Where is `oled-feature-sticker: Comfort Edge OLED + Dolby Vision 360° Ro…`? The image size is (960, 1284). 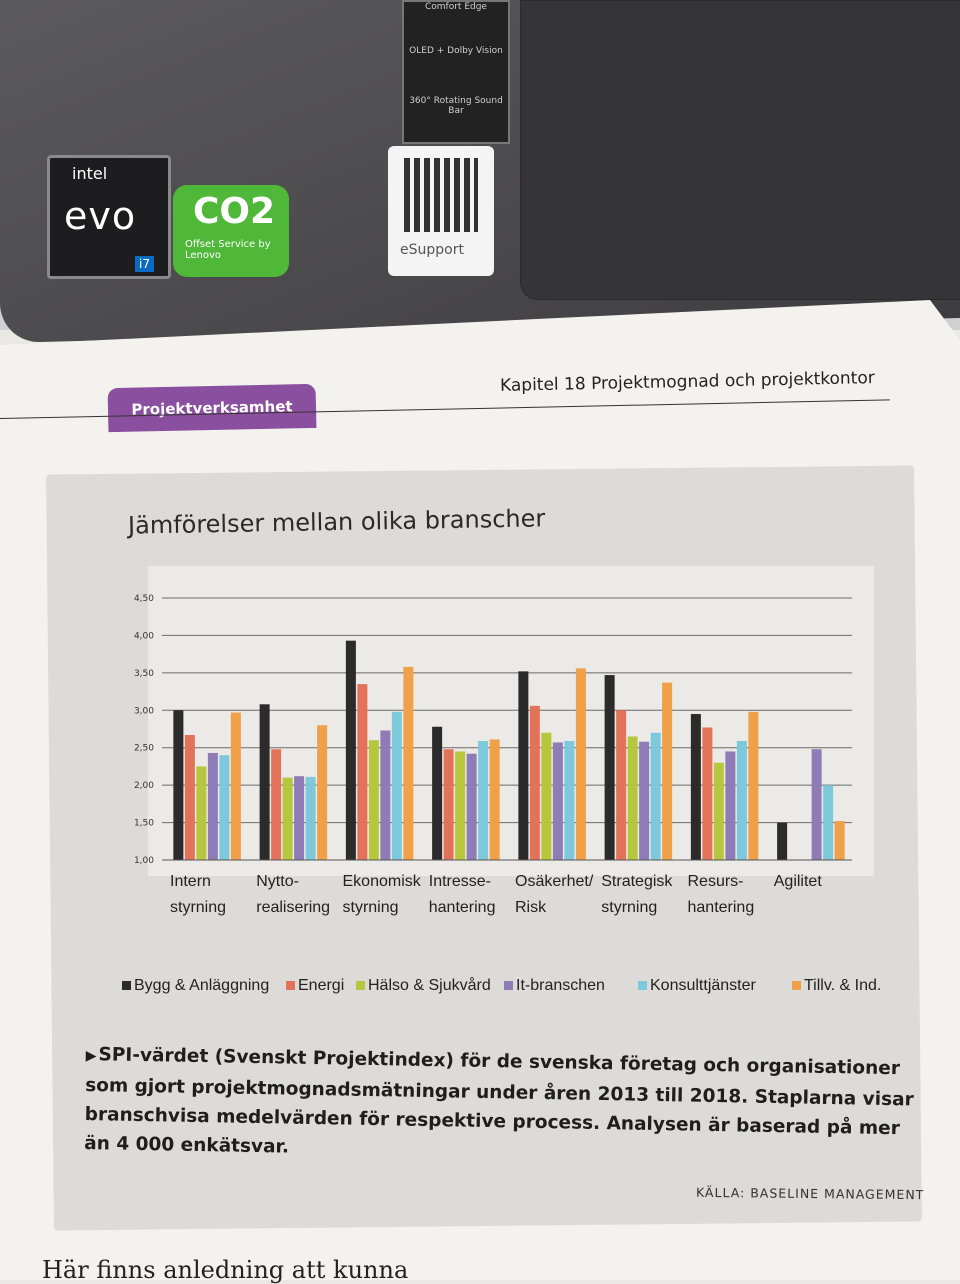 oled-feature-sticker: Comfort Edge OLED + Dolby Vision 360° Ro… is located at coordinates (456, 72).